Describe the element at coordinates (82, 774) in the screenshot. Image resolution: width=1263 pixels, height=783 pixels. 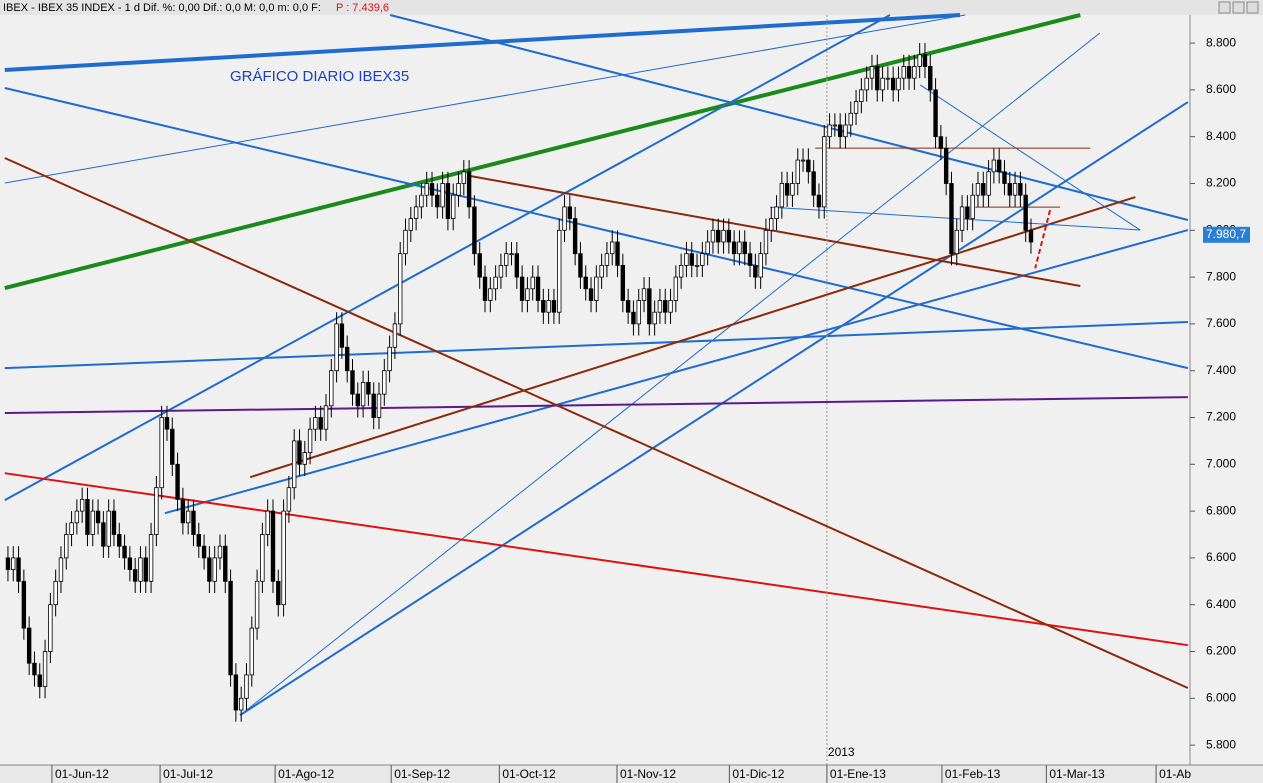
I see `x-tick-label: 01-Jun-12` at that location.